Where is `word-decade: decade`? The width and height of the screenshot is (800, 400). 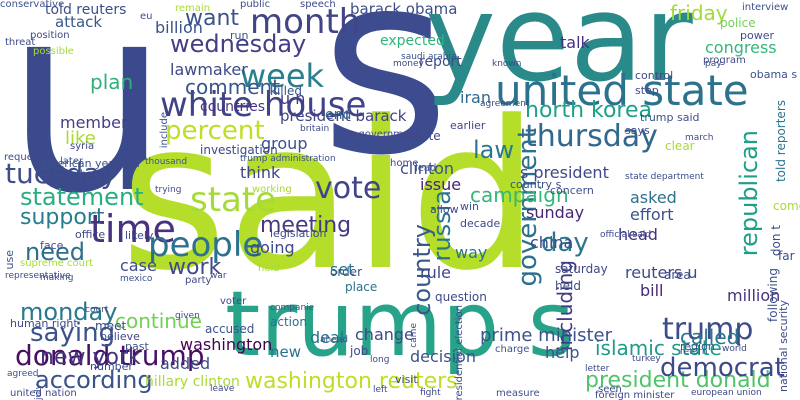 word-decade: decade is located at coordinates (480, 223).